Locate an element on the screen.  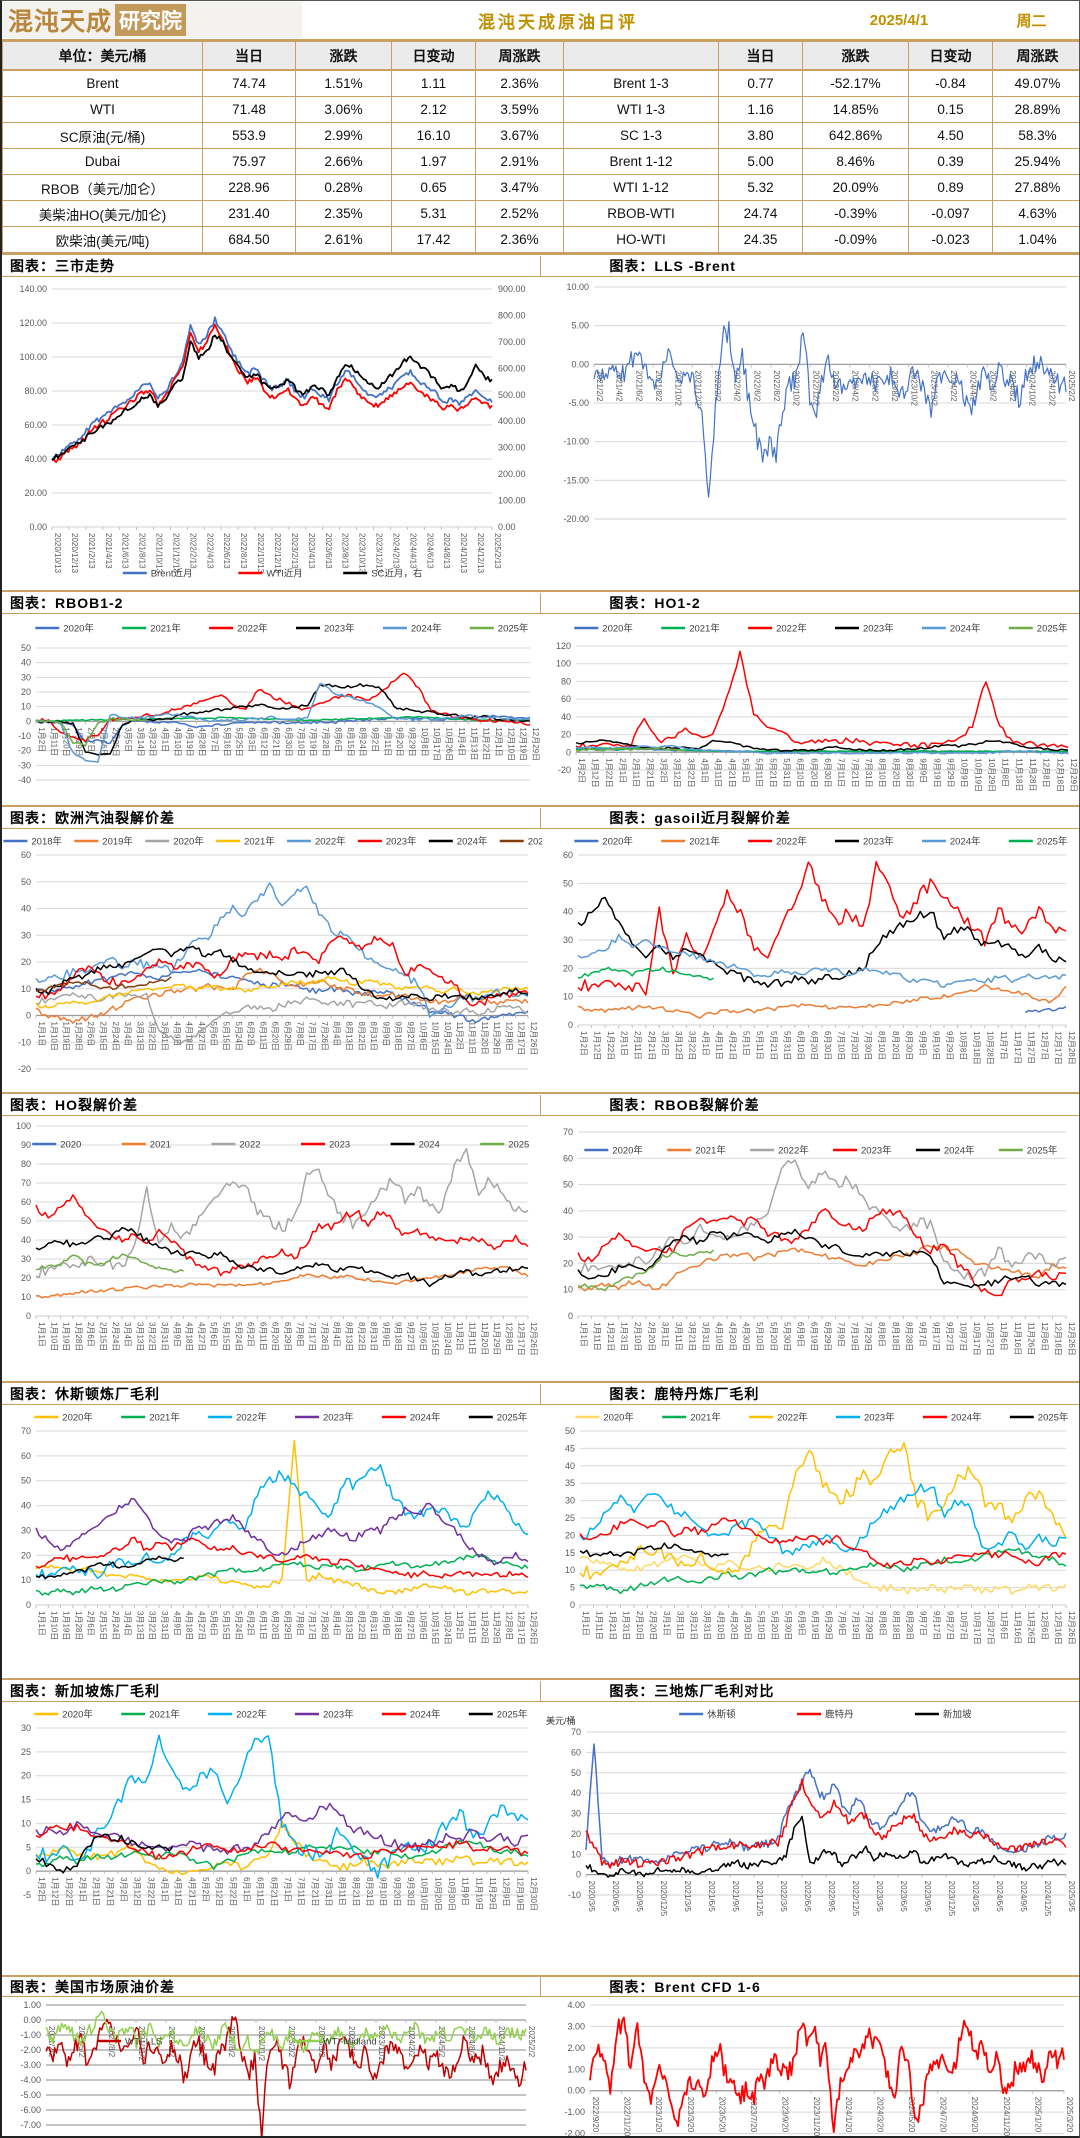
svg-text: 12月19日 is located at coordinates (519, 1894).